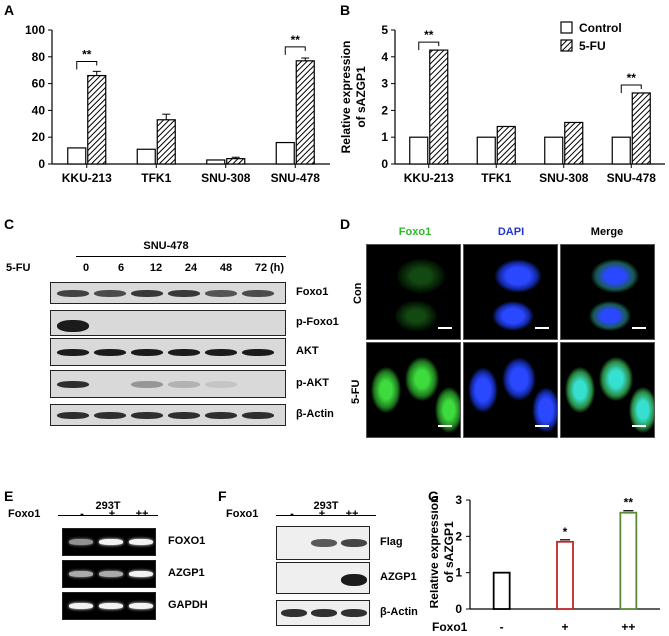 The width and height of the screenshot is (669, 636). What do you see at coordinates (326, 515) in the screenshot?
I see `blot-f-title-line` at bounding box center [326, 515].